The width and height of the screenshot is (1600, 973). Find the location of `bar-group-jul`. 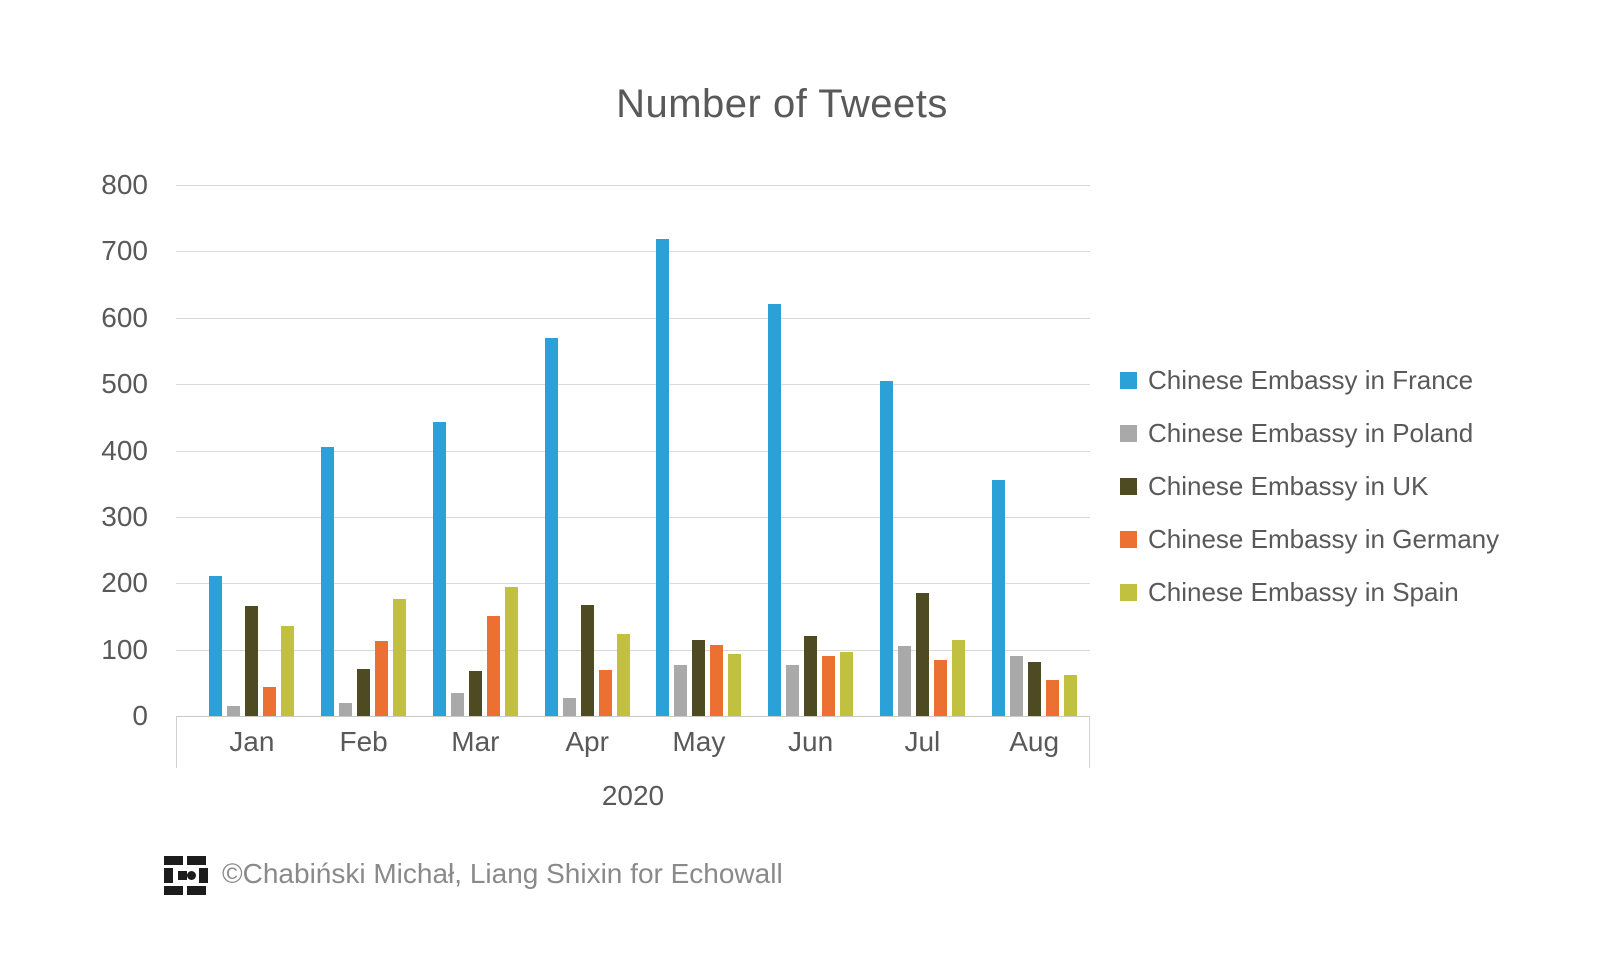

bar-group-jul is located at coordinates (923, 450).